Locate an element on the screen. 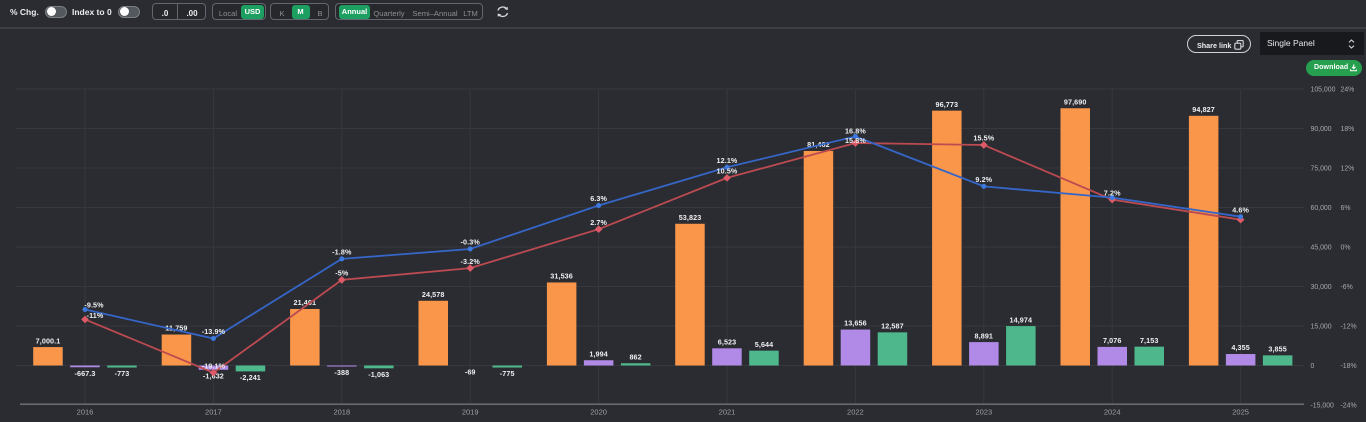  svg-text: 7,076 is located at coordinates (1112, 340).